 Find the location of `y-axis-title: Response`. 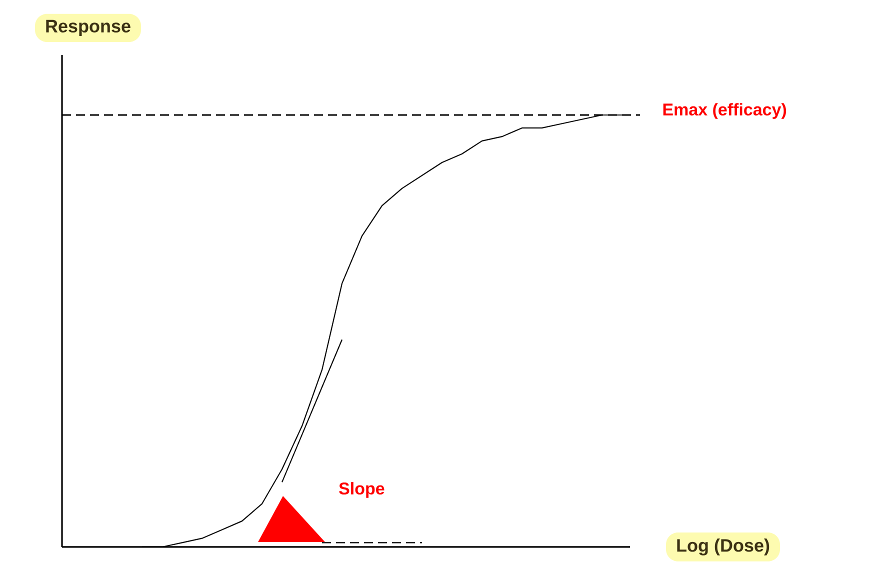

y-axis-title: Response is located at coordinates (88, 28).